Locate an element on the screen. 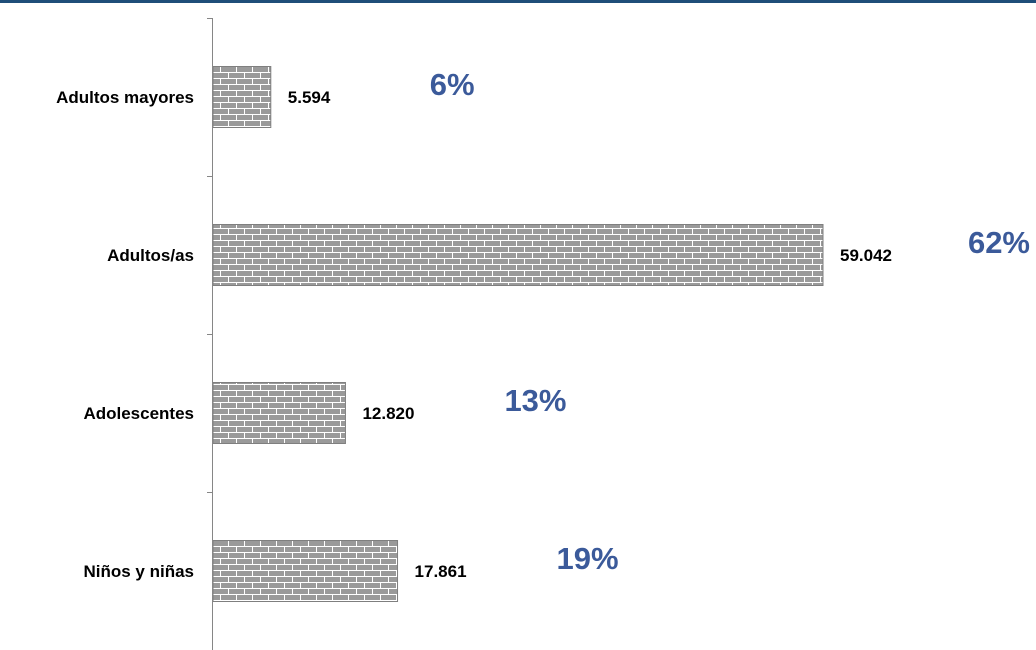 The image size is (1036, 650). percent-label: 62% is located at coordinates (999, 242).